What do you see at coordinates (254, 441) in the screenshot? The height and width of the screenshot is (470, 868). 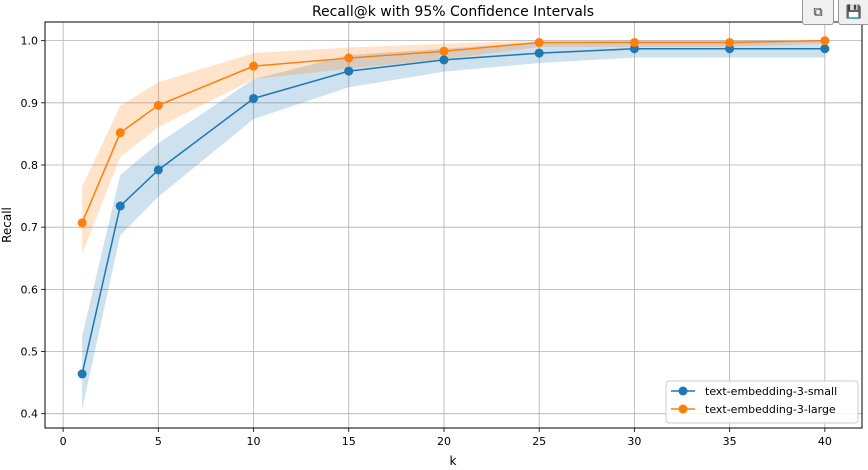 I see `x-tick-label: 10` at bounding box center [254, 441].